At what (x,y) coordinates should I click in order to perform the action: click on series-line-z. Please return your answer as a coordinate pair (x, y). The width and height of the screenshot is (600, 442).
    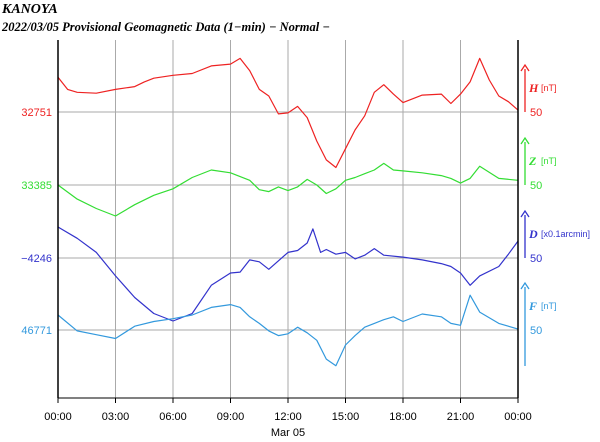
    Looking at the image, I should click on (288, 189).